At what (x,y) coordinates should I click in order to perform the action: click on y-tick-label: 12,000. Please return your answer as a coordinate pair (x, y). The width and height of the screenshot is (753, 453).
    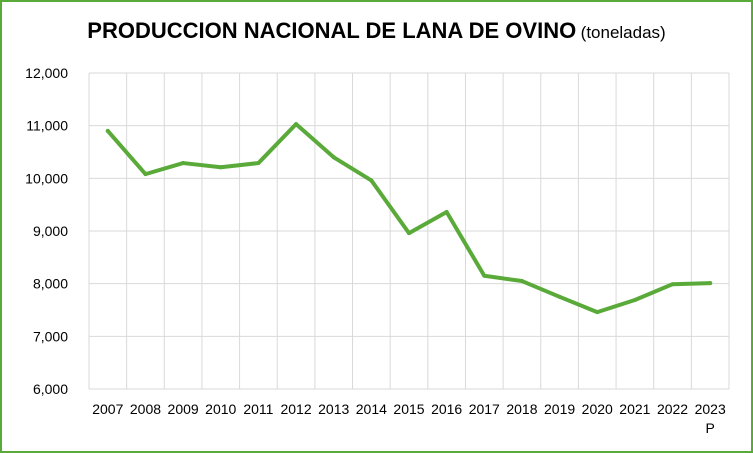
    Looking at the image, I should click on (46, 73).